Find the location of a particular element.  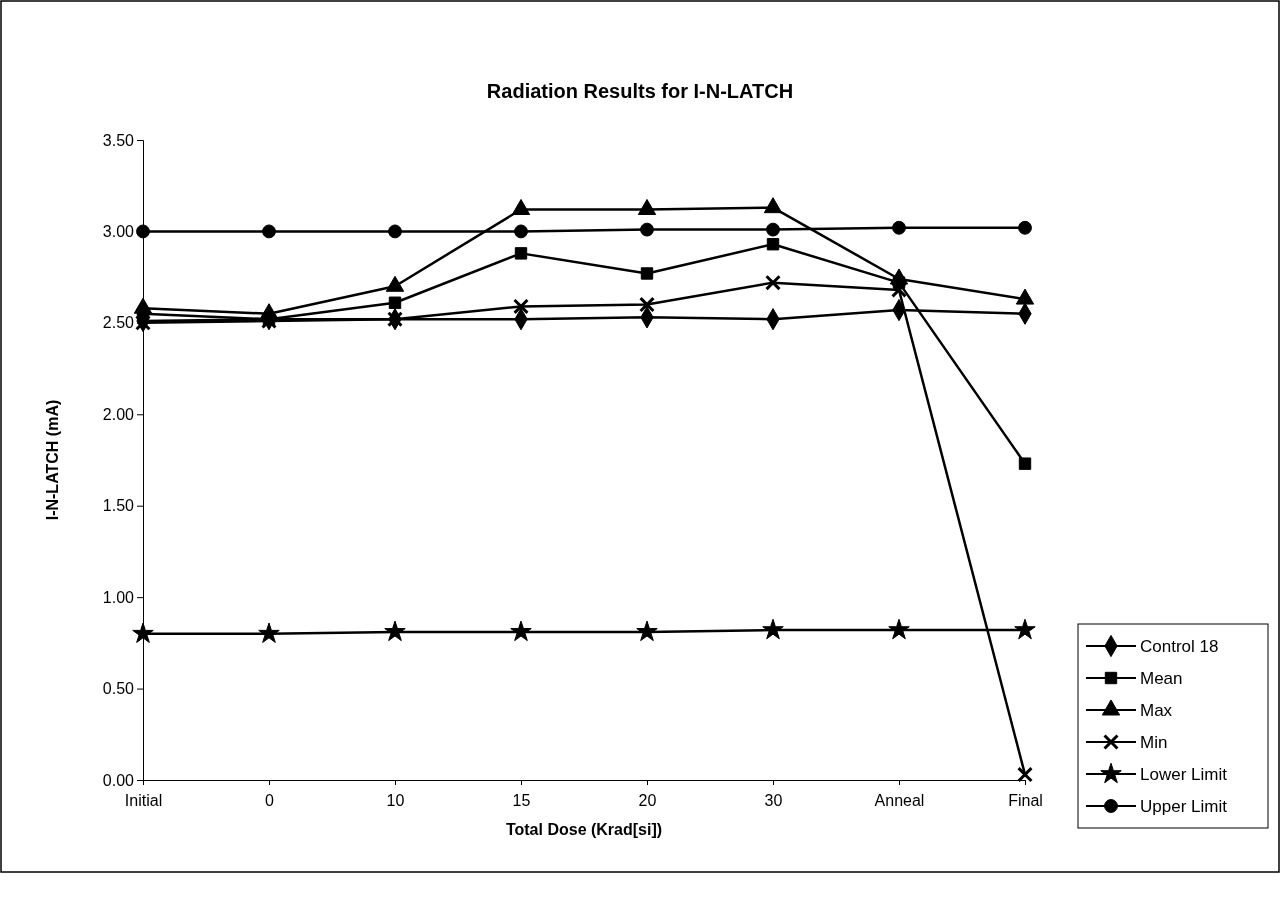

legend-label: Mean is located at coordinates (1161, 678).